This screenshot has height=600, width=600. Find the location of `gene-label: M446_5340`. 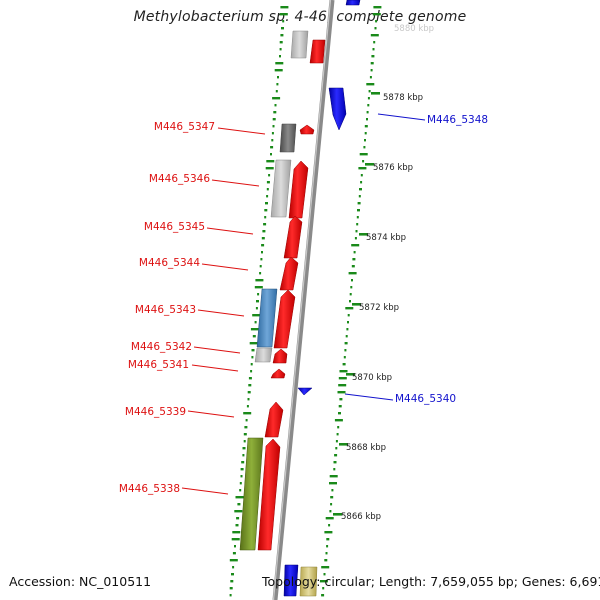

gene-label: M446_5340 is located at coordinates (425, 399).